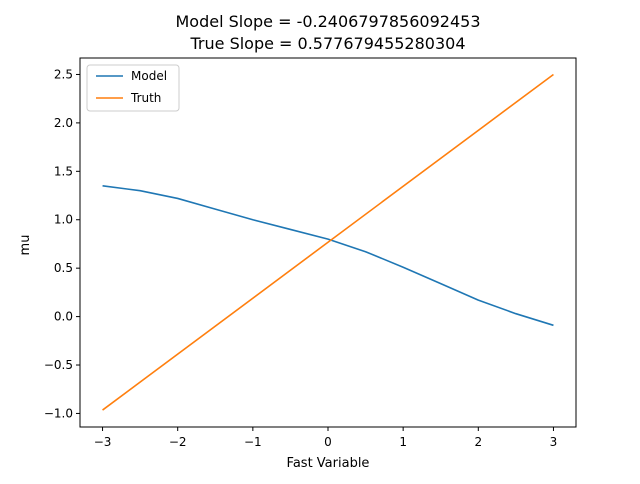 This screenshot has width=640, height=484. What do you see at coordinates (253, 442) in the screenshot?
I see `x-tick-label: −1` at bounding box center [253, 442].